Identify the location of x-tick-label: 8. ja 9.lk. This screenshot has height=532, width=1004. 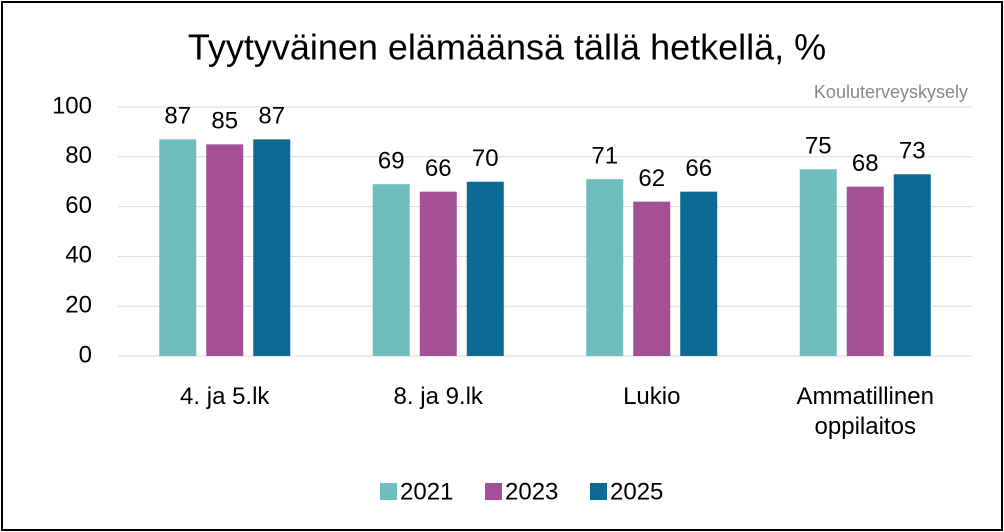
(438, 396).